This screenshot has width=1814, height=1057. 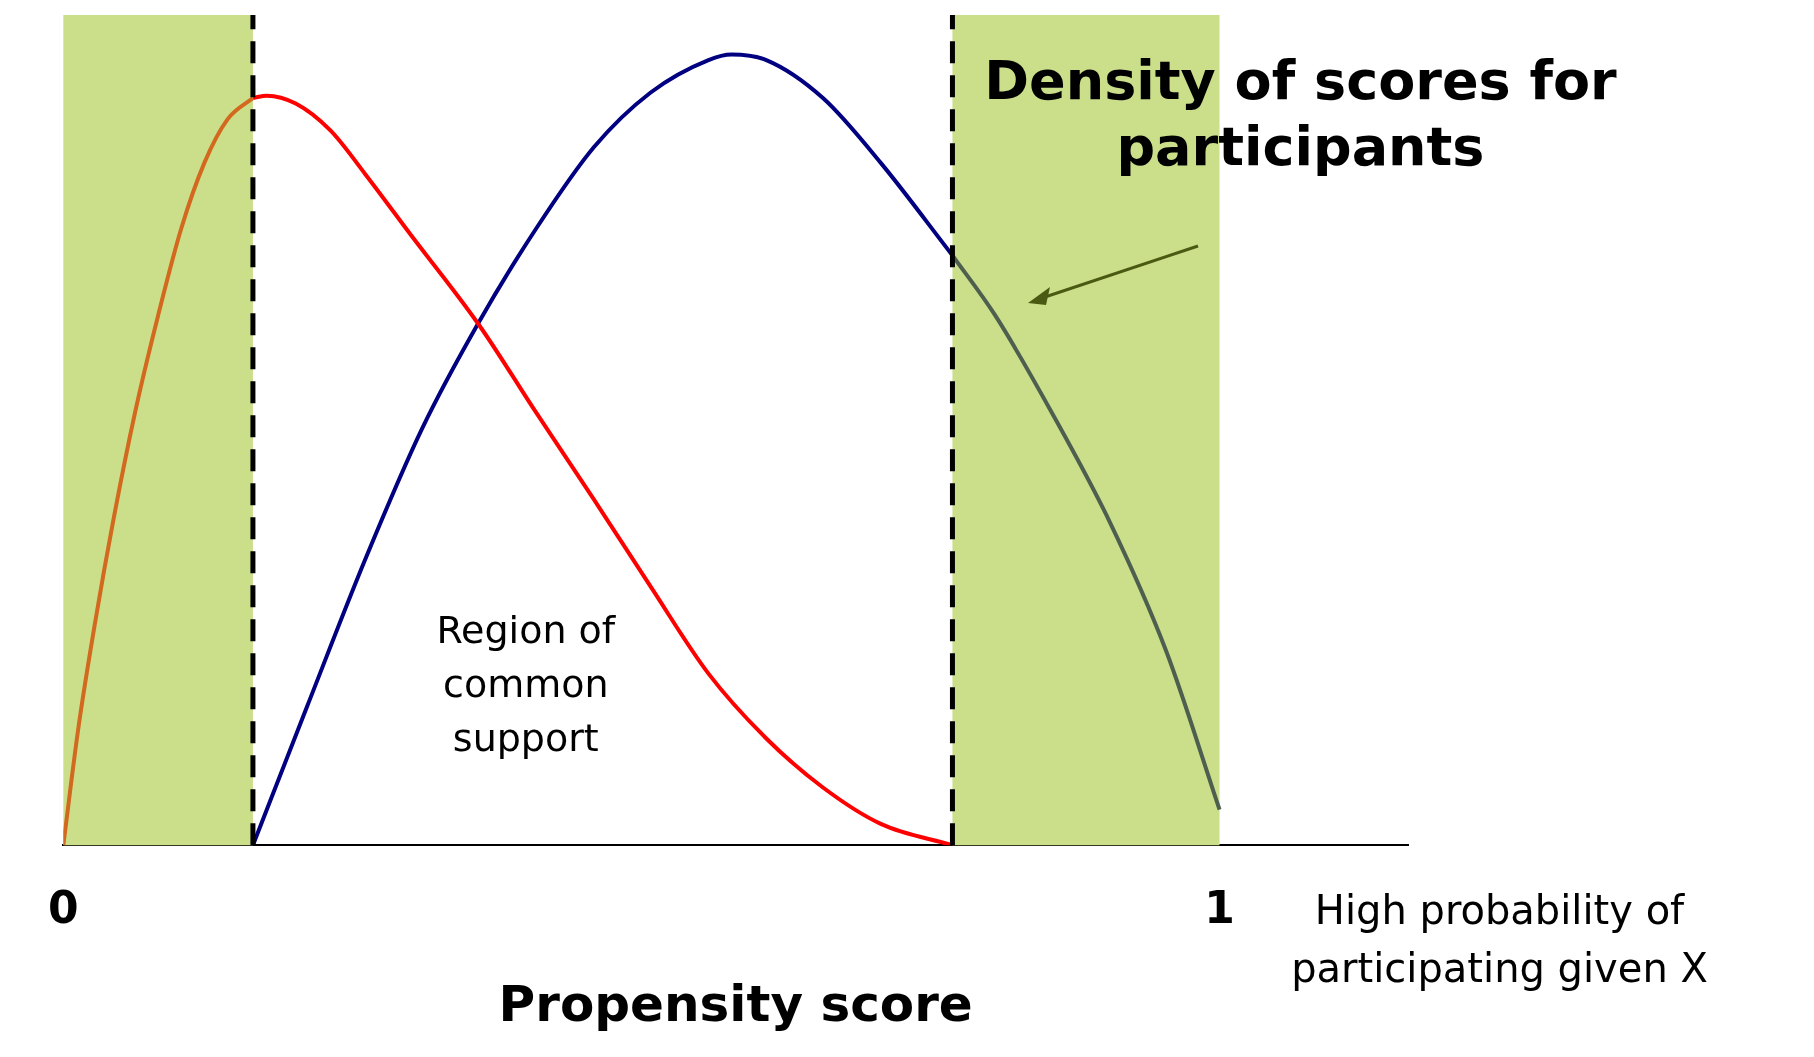 What do you see at coordinates (735, 1003) in the screenshot?
I see `x-axis-title: Propensity score` at bounding box center [735, 1003].